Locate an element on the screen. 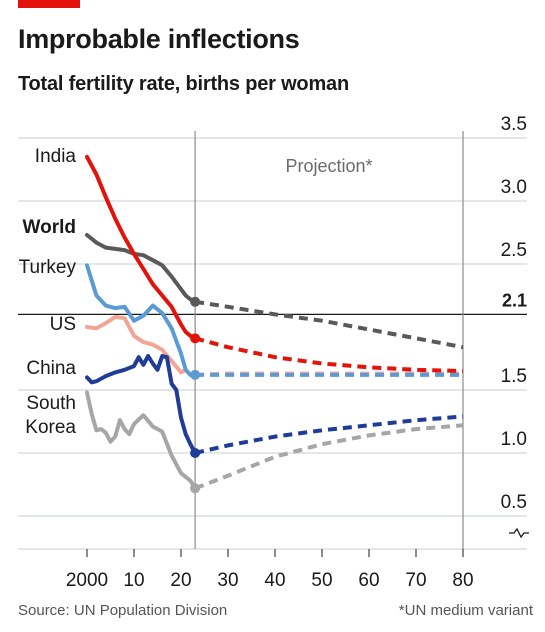  series-label-india: India is located at coordinates (56, 156).